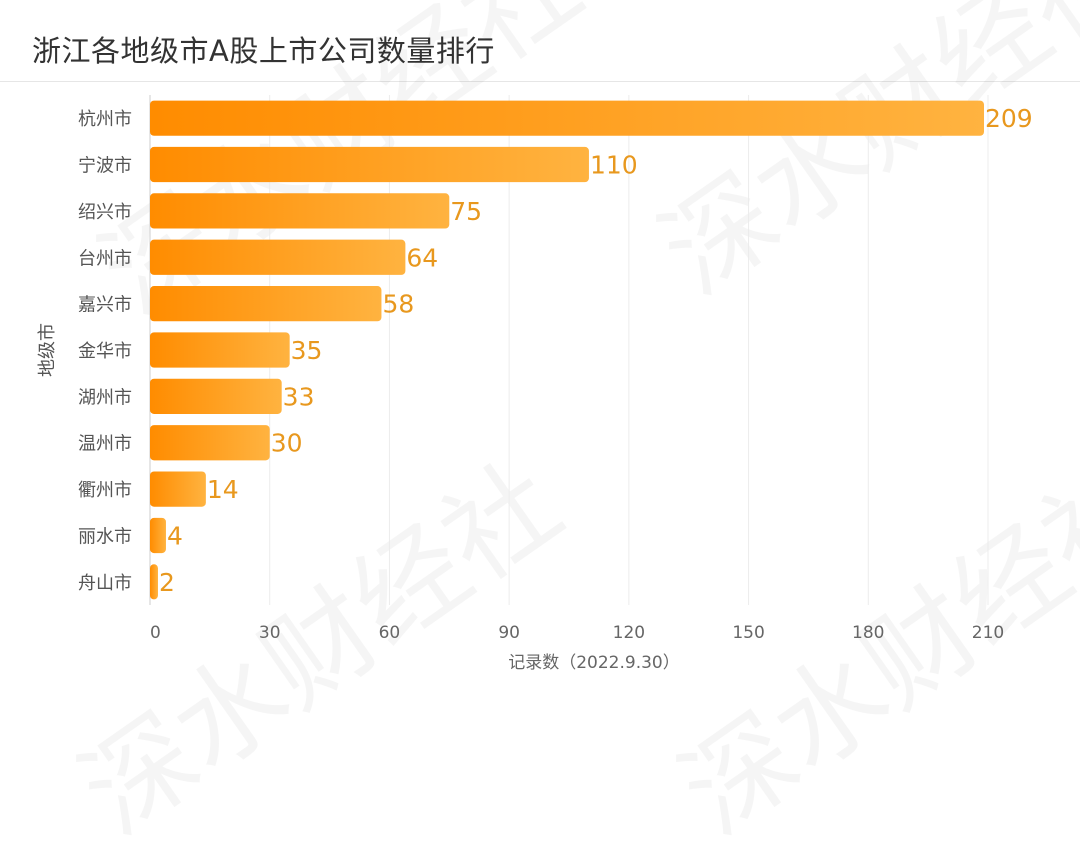  I want to click on x-tick-label: 150, so click(748, 633).